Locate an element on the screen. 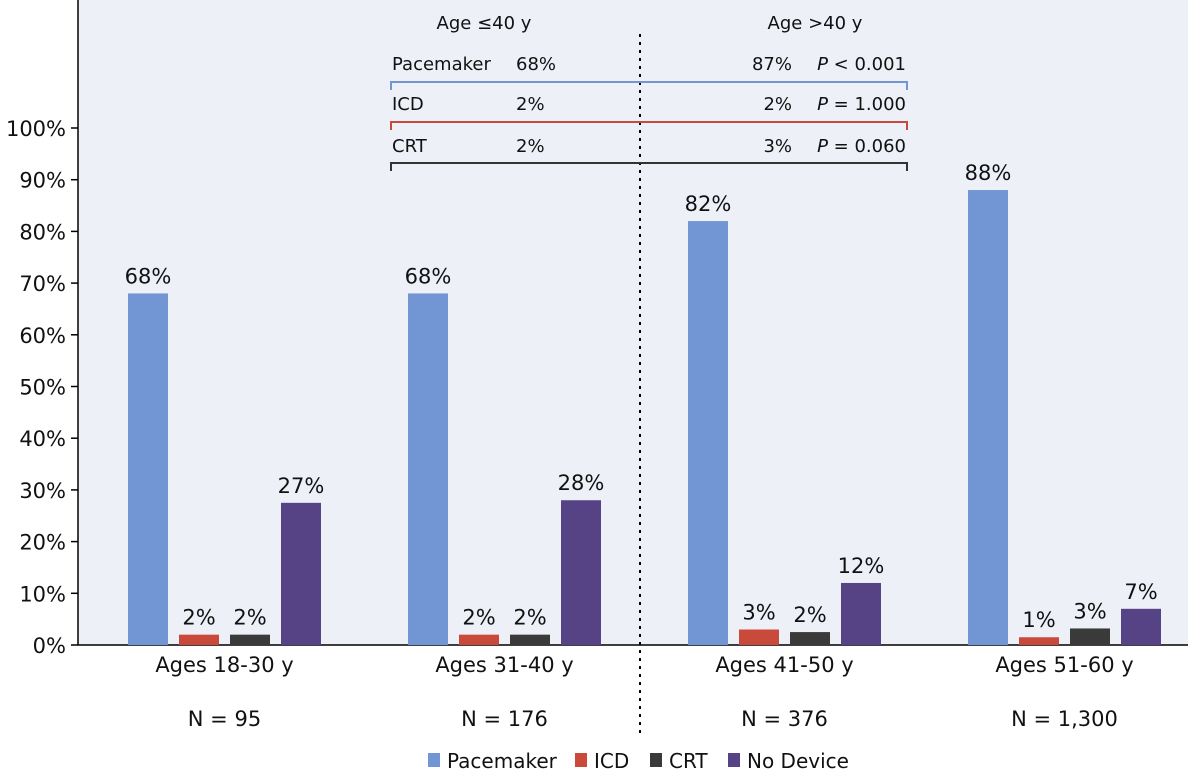 The height and width of the screenshot is (781, 1200). data-label: 88% is located at coordinates (988, 173).